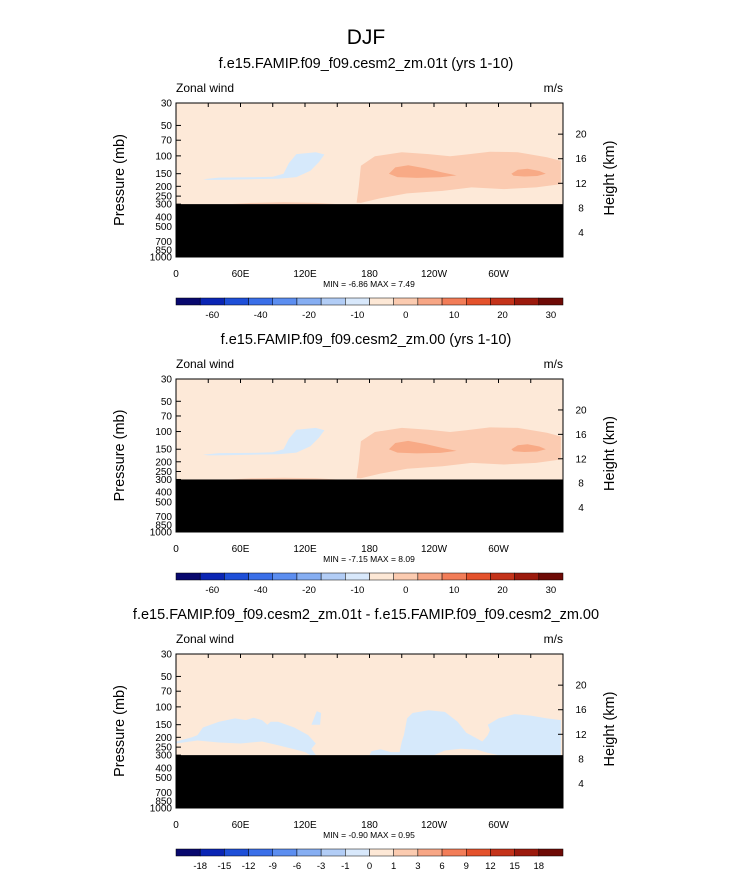  Describe the element at coordinates (167, 677) in the screenshot. I see `y-tick-label: 50` at that location.